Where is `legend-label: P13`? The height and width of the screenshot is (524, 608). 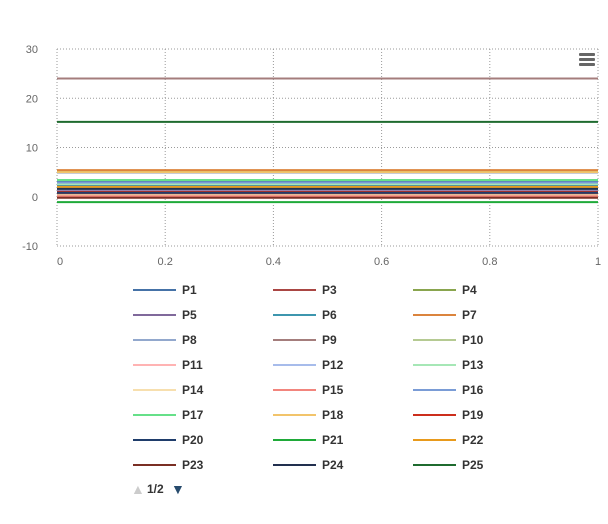
legend-label: P13 is located at coordinates (473, 365).